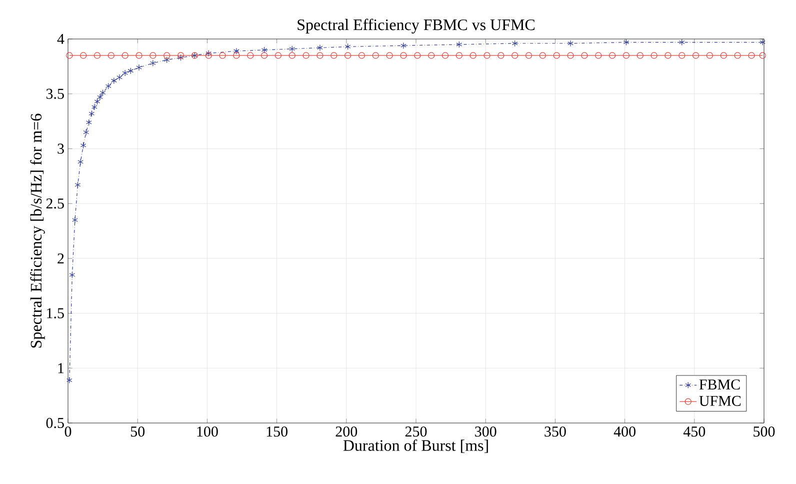 This screenshot has width=796, height=484. What do you see at coordinates (55, 203) in the screenshot?
I see `y-tick-label: 2.5` at bounding box center [55, 203].